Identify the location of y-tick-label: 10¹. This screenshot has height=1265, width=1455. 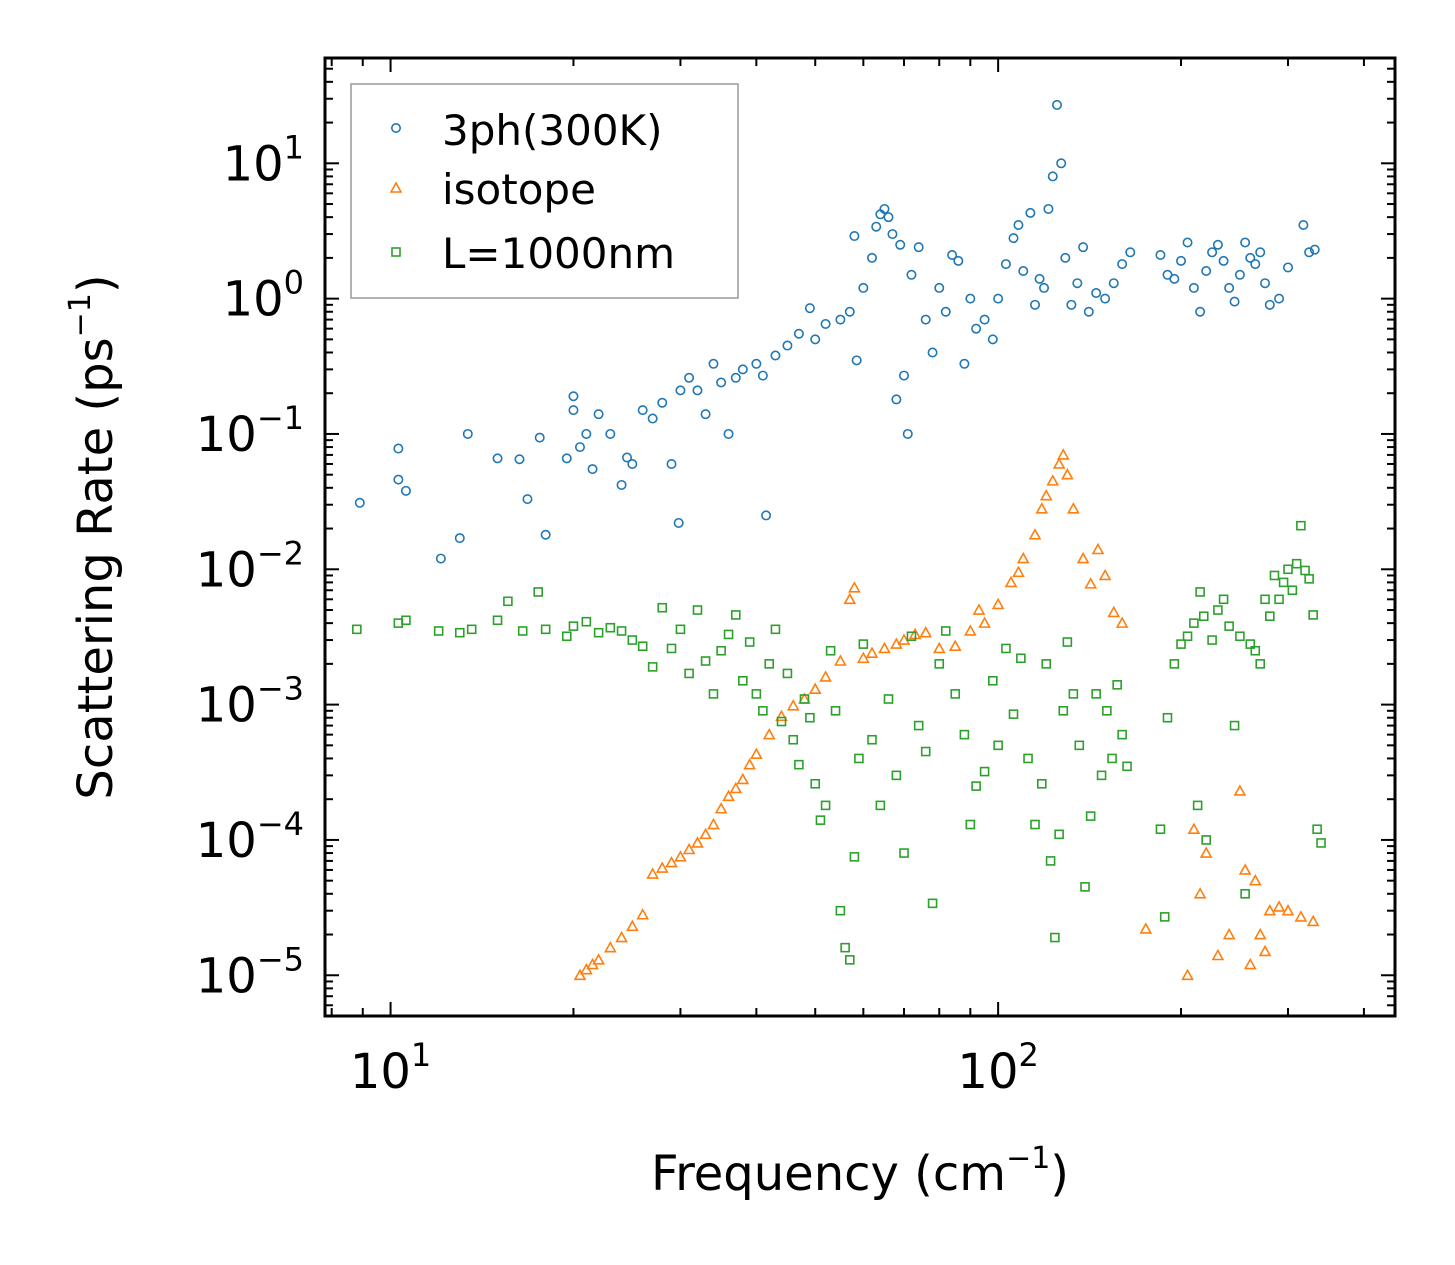
(263, 160).